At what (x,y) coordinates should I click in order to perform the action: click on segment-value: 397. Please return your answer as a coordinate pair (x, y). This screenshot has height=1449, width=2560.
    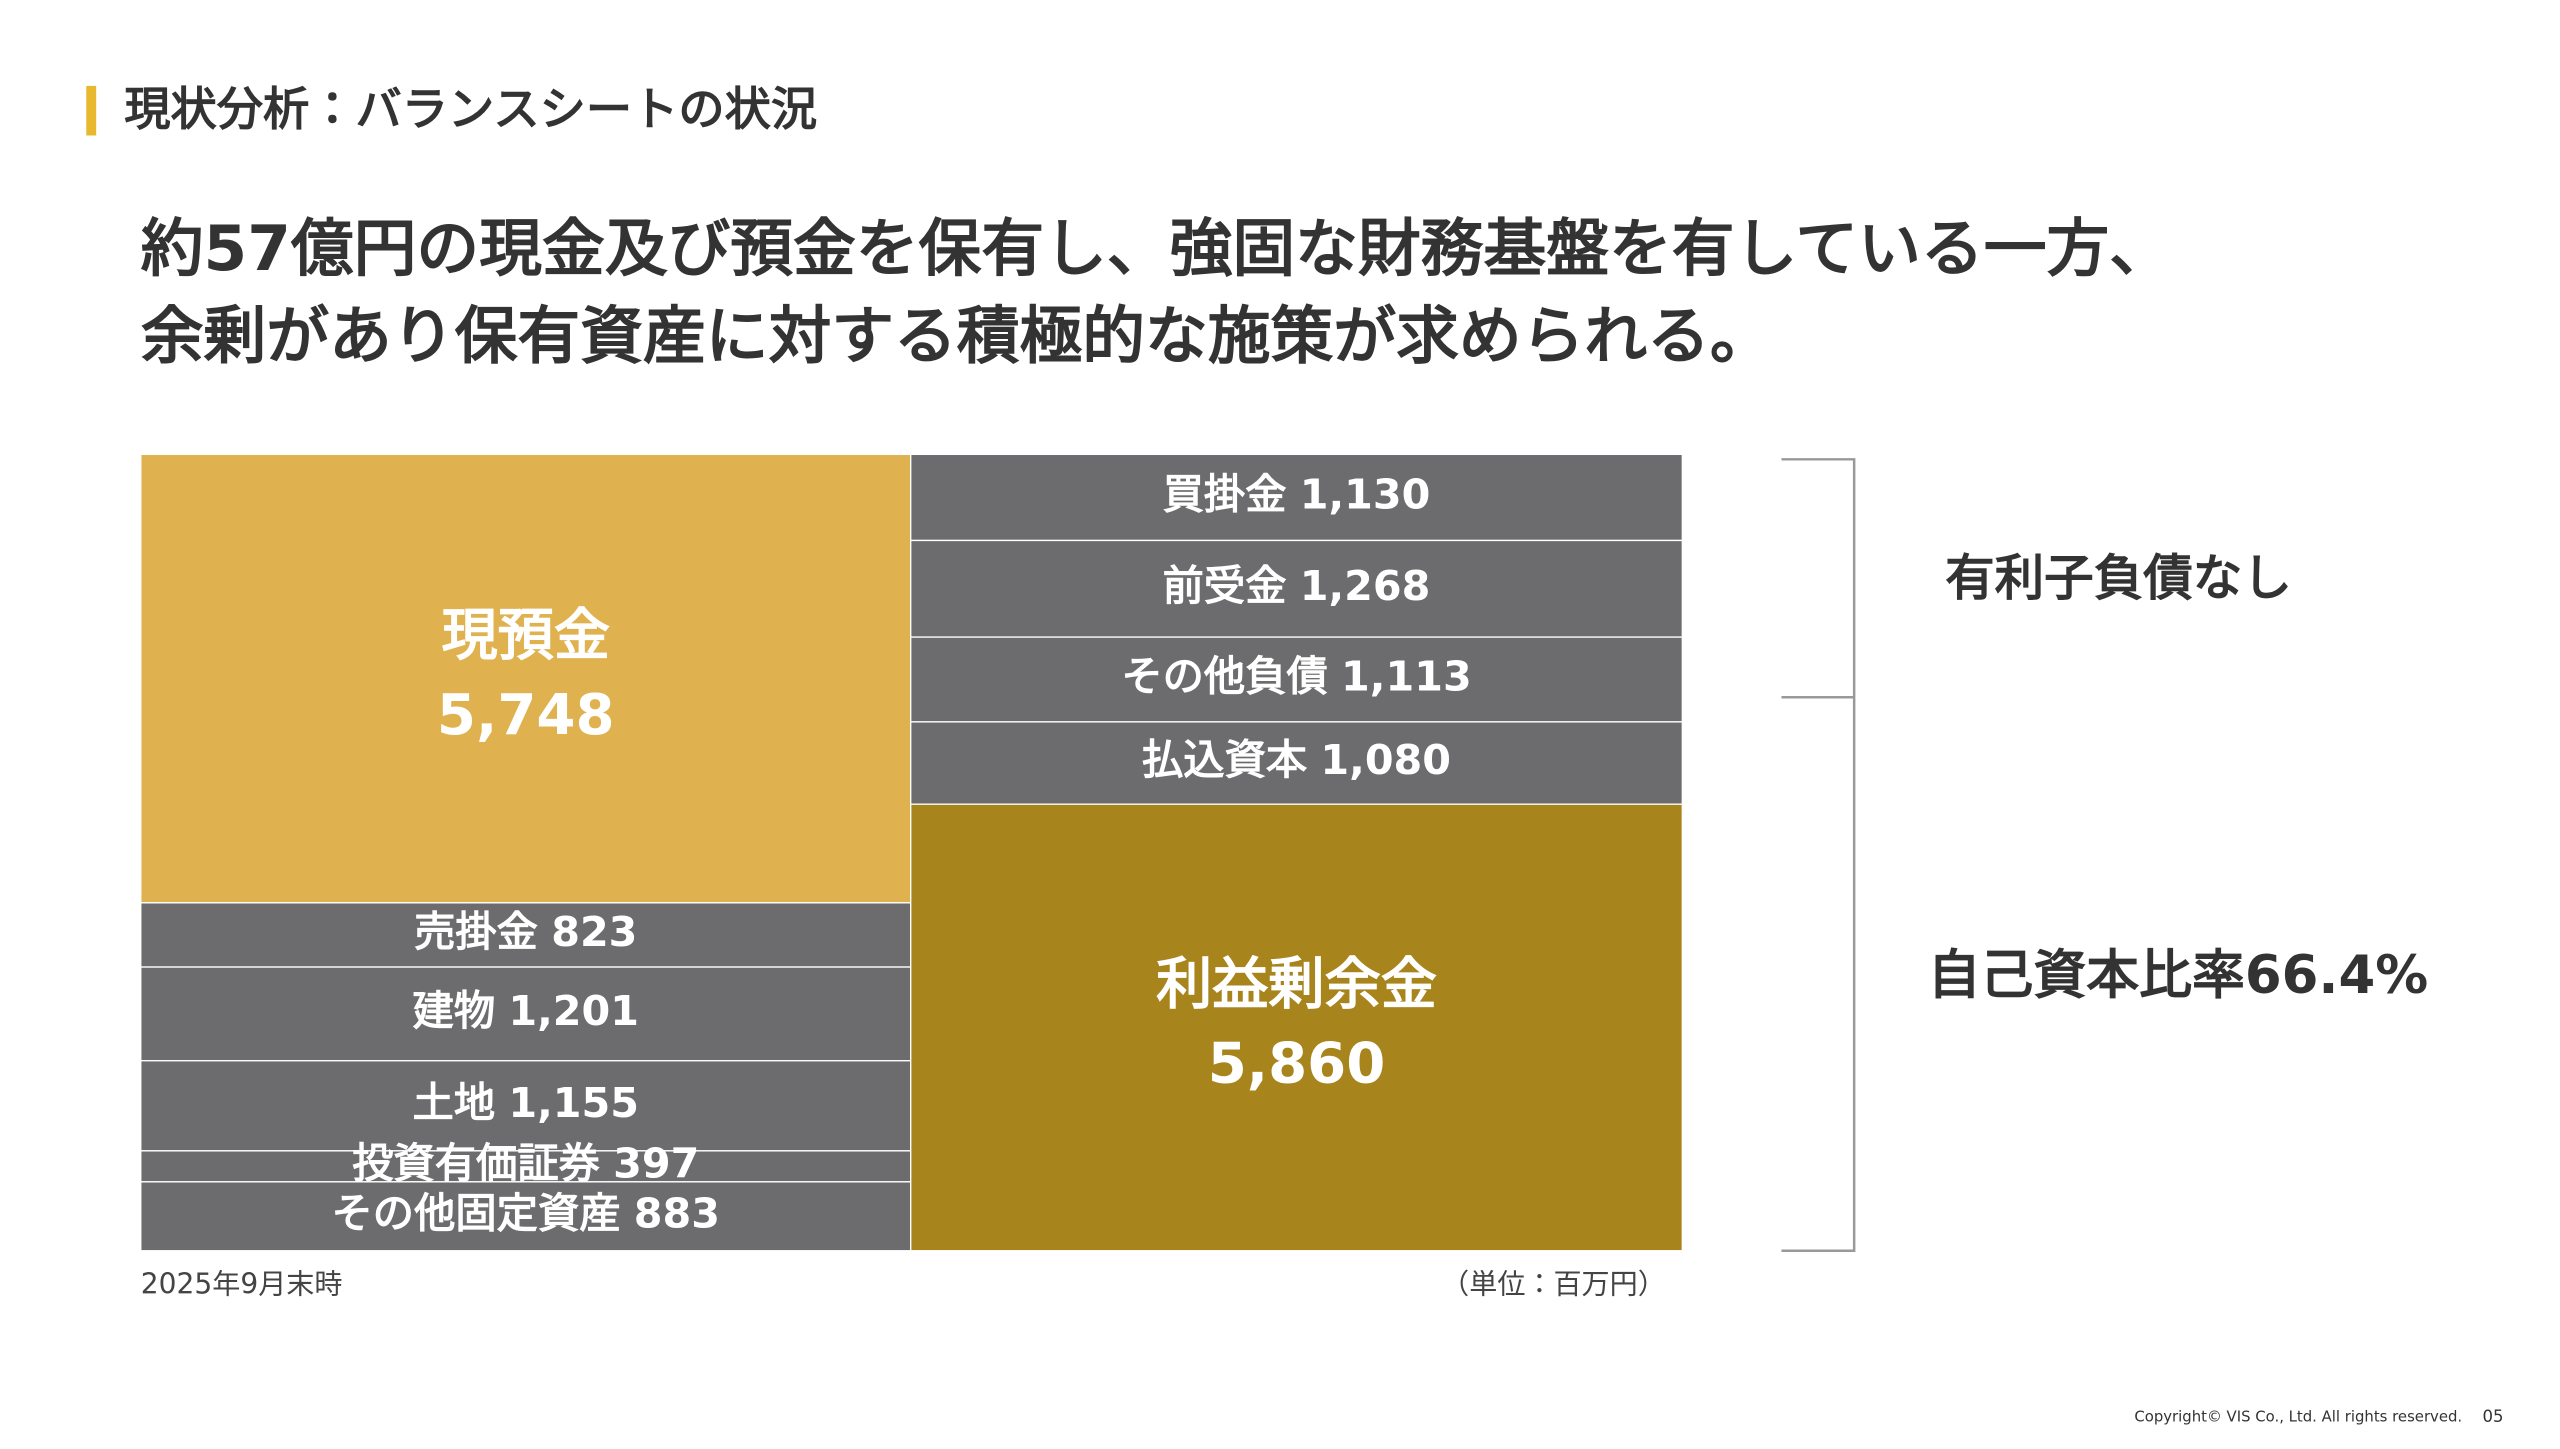
    Looking at the image, I should click on (656, 1163).